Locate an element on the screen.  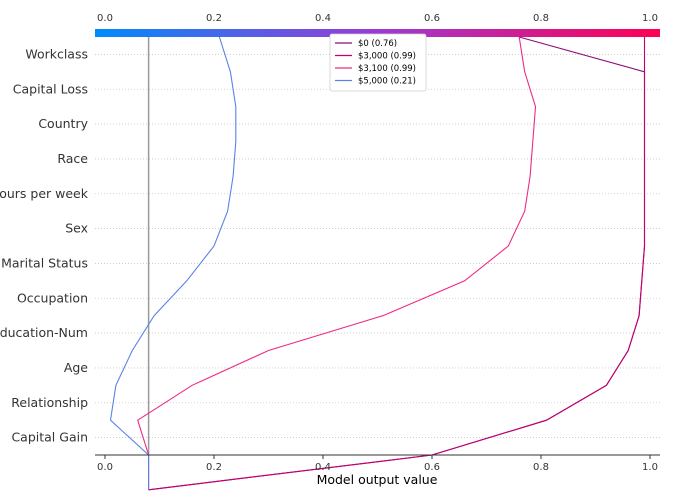
x-tick-label: 0.8 is located at coordinates (541, 467).